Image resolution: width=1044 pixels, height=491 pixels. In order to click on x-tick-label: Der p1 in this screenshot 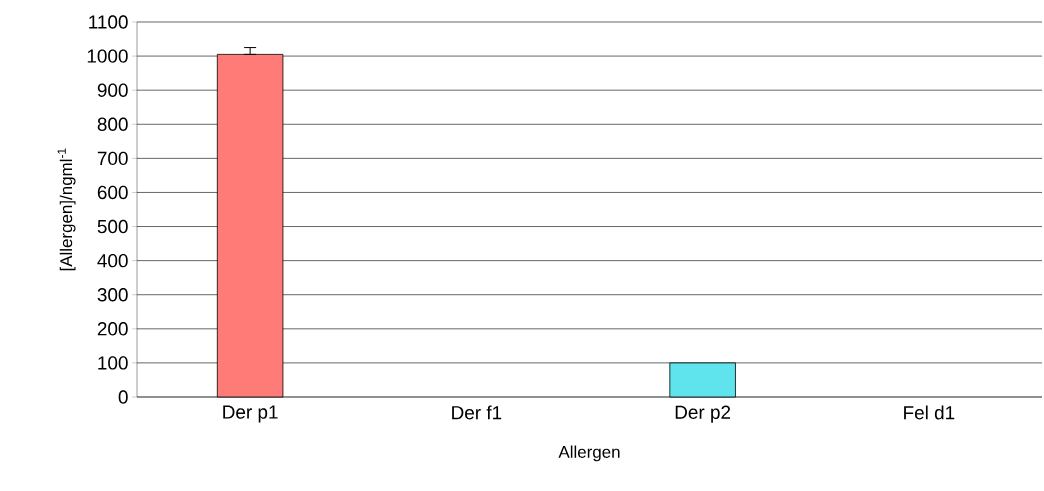, I will do `click(250, 414)`.